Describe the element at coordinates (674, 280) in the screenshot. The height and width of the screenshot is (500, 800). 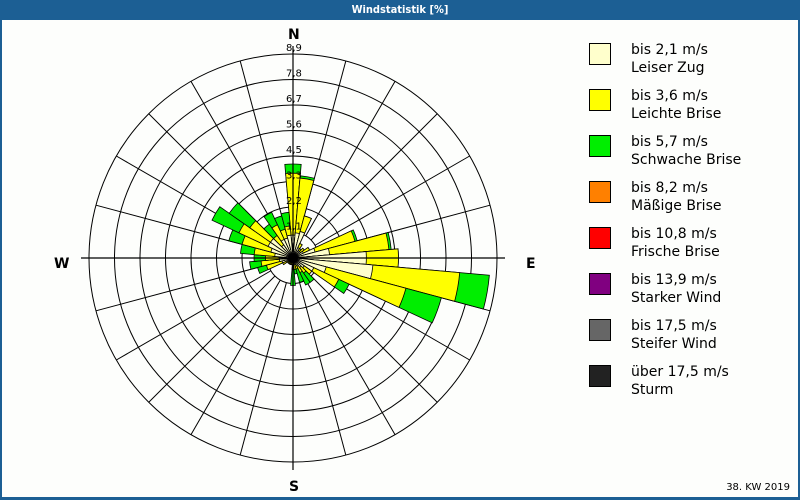
I see `legend-range: bis 13,9 m/s` at that location.